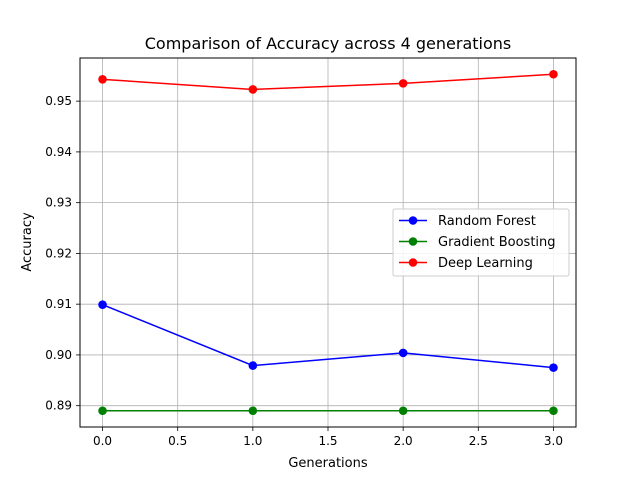 This screenshot has height=484, width=640. What do you see at coordinates (58, 152) in the screenshot?
I see `y-tick-label: 0.94` at bounding box center [58, 152].